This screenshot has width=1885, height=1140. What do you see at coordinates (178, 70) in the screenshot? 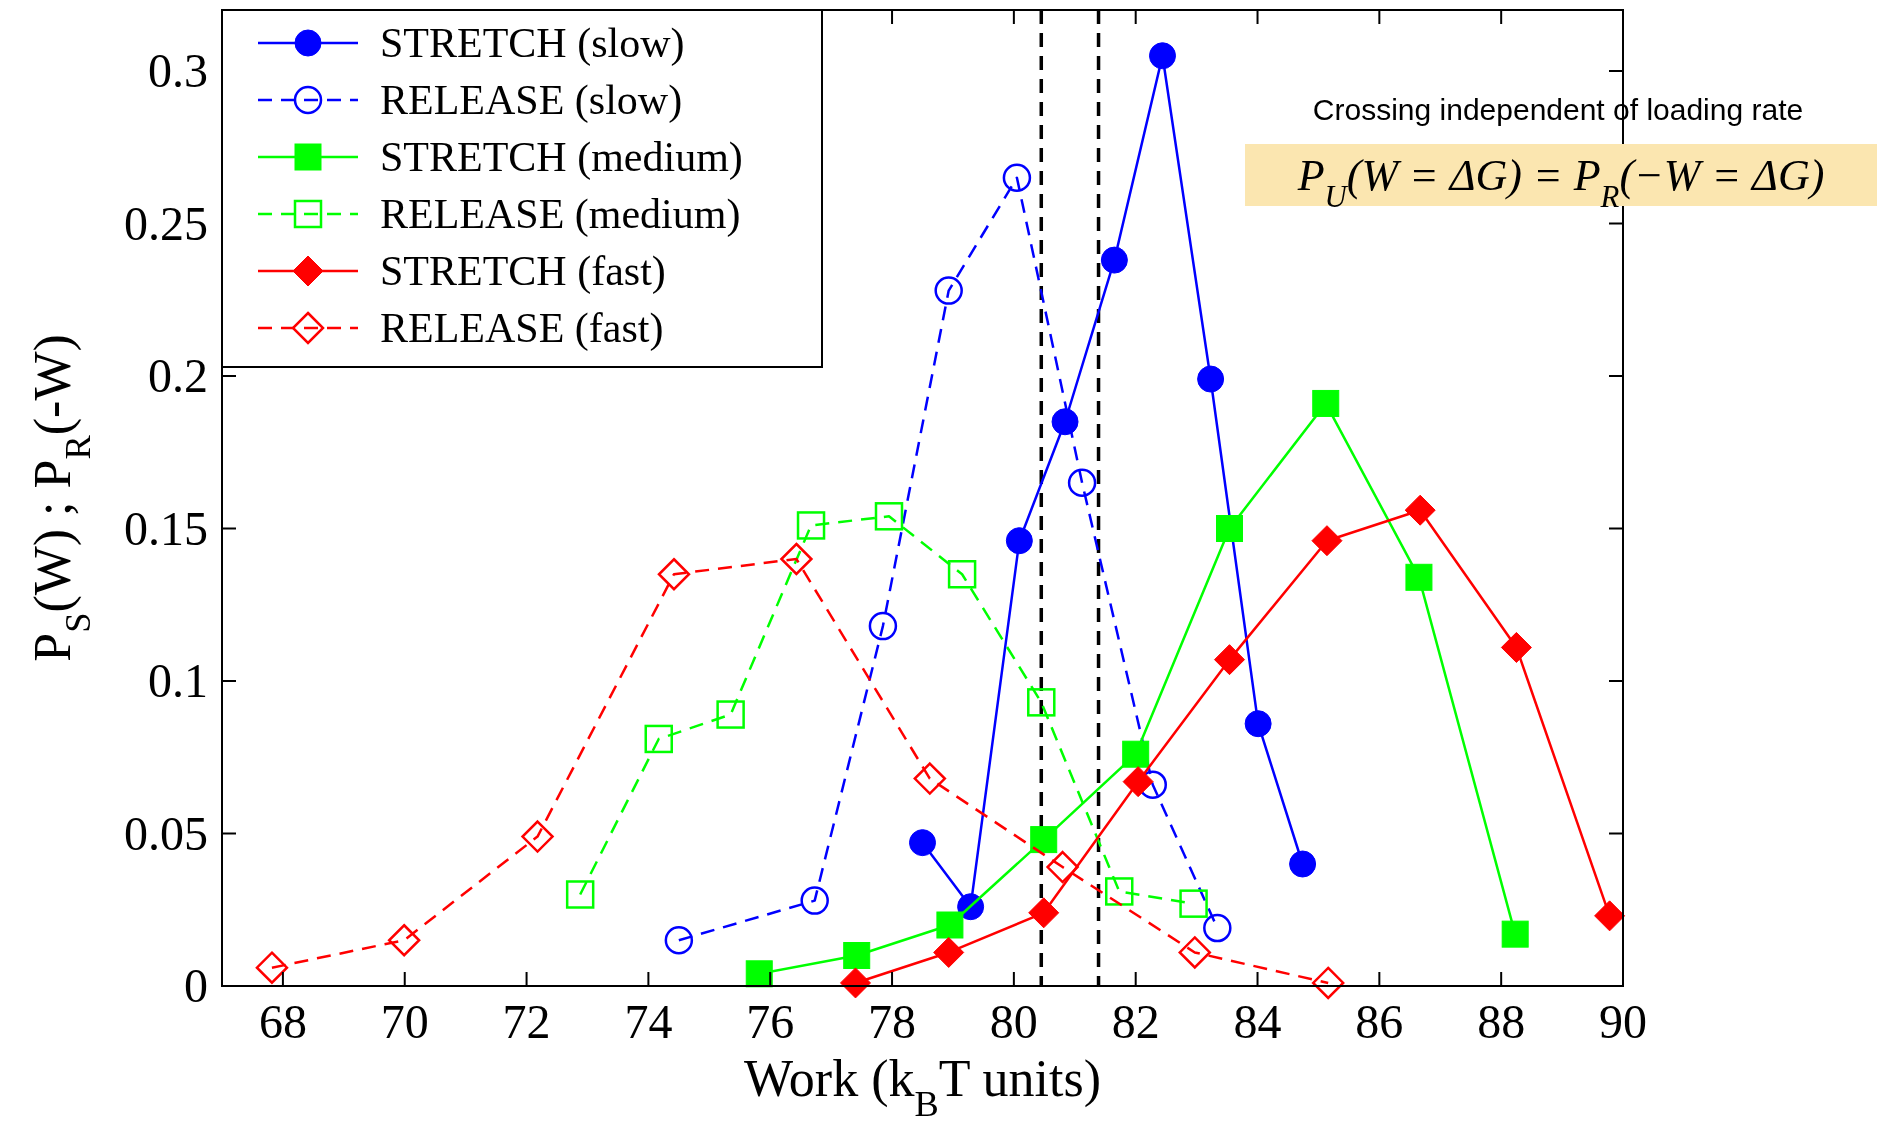
I see `y-tick-label: 0.3` at bounding box center [178, 70].